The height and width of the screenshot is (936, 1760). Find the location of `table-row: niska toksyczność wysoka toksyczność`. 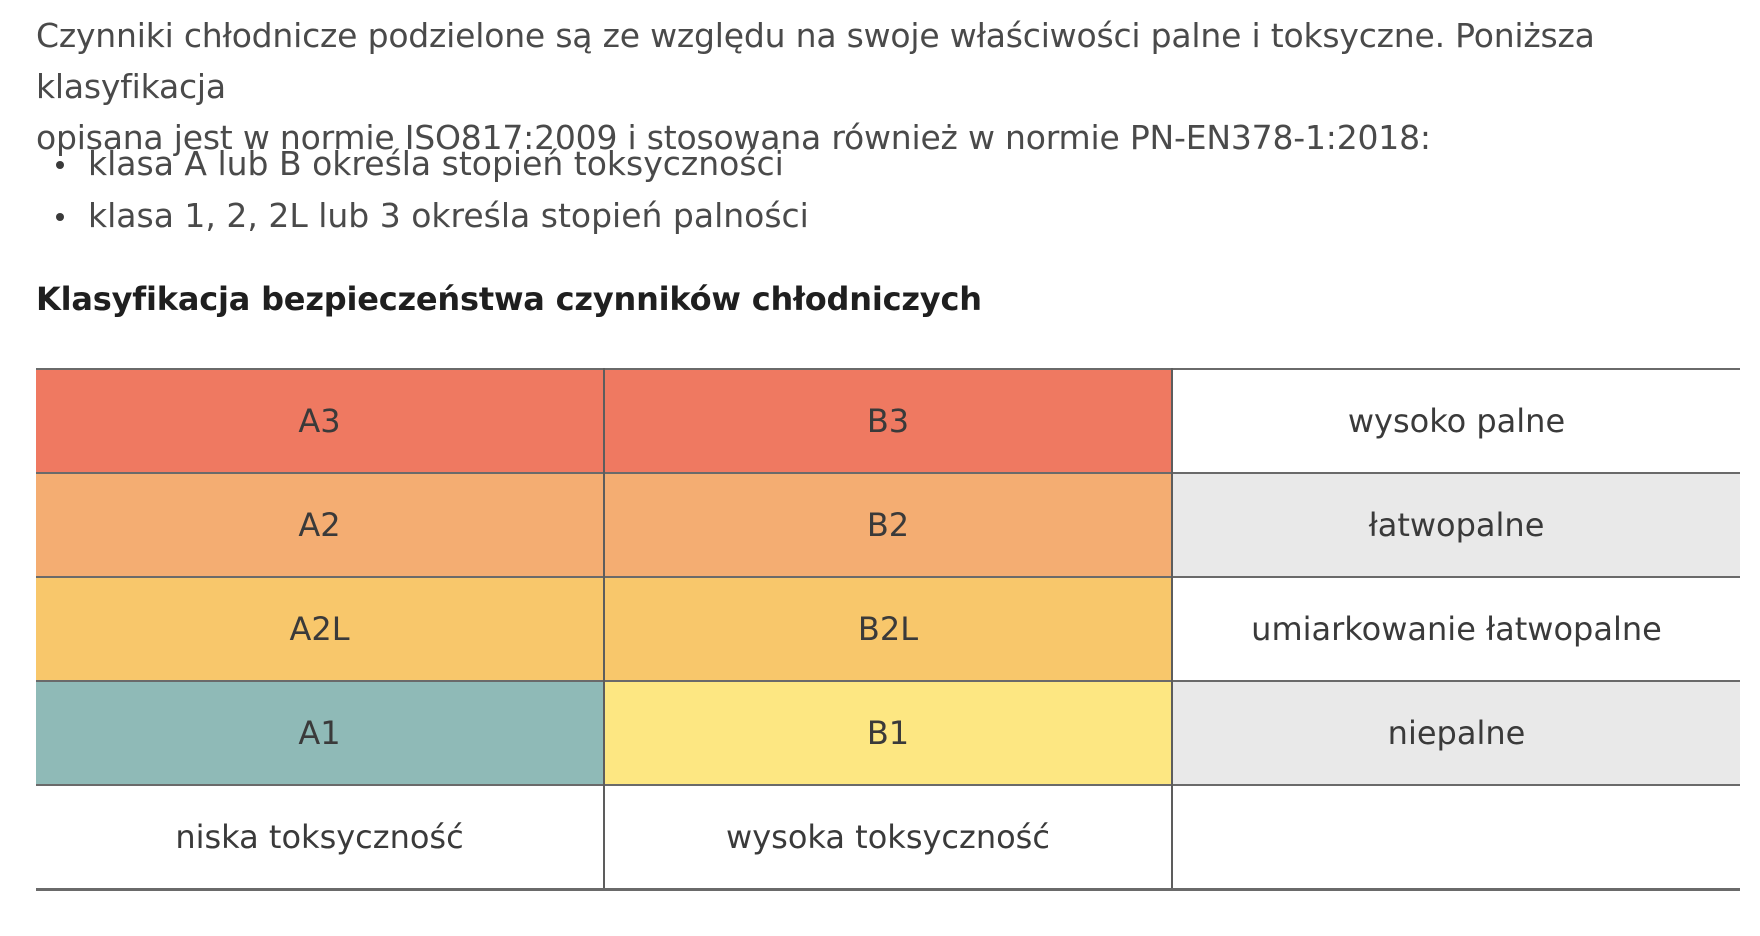

table-row: niska toksyczność wysoka toksyczność is located at coordinates (888, 837).